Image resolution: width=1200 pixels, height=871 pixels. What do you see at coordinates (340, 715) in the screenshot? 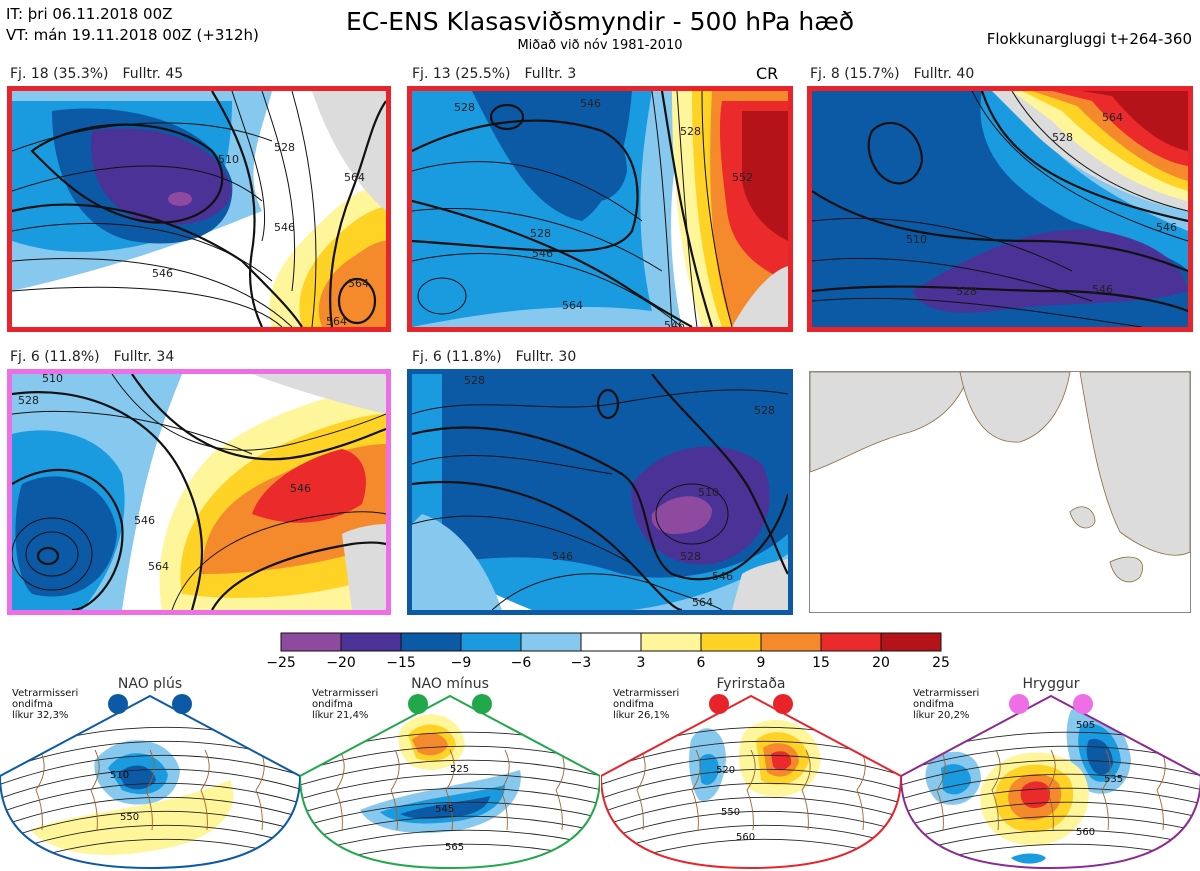
I see `regime-note-line: líkur 21,4%` at bounding box center [340, 715].